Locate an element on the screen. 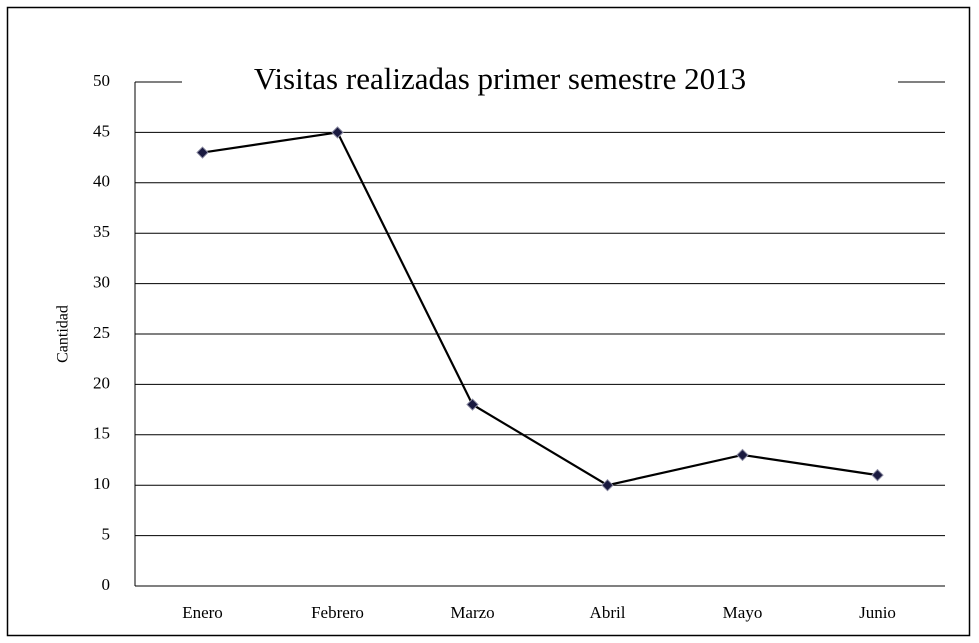  y-axis-label: Cantidad is located at coordinates (63, 334).